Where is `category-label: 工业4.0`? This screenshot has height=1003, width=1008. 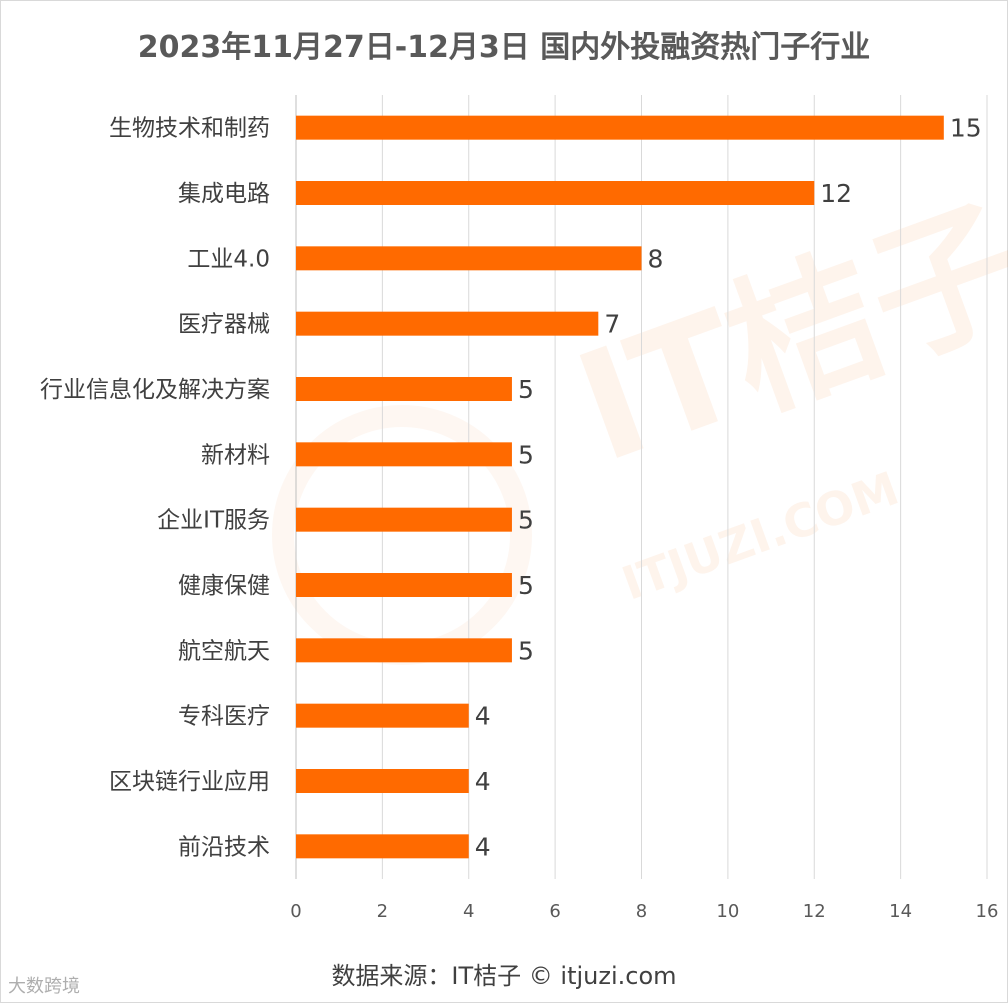
category-label: 工业4.0 is located at coordinates (228, 259).